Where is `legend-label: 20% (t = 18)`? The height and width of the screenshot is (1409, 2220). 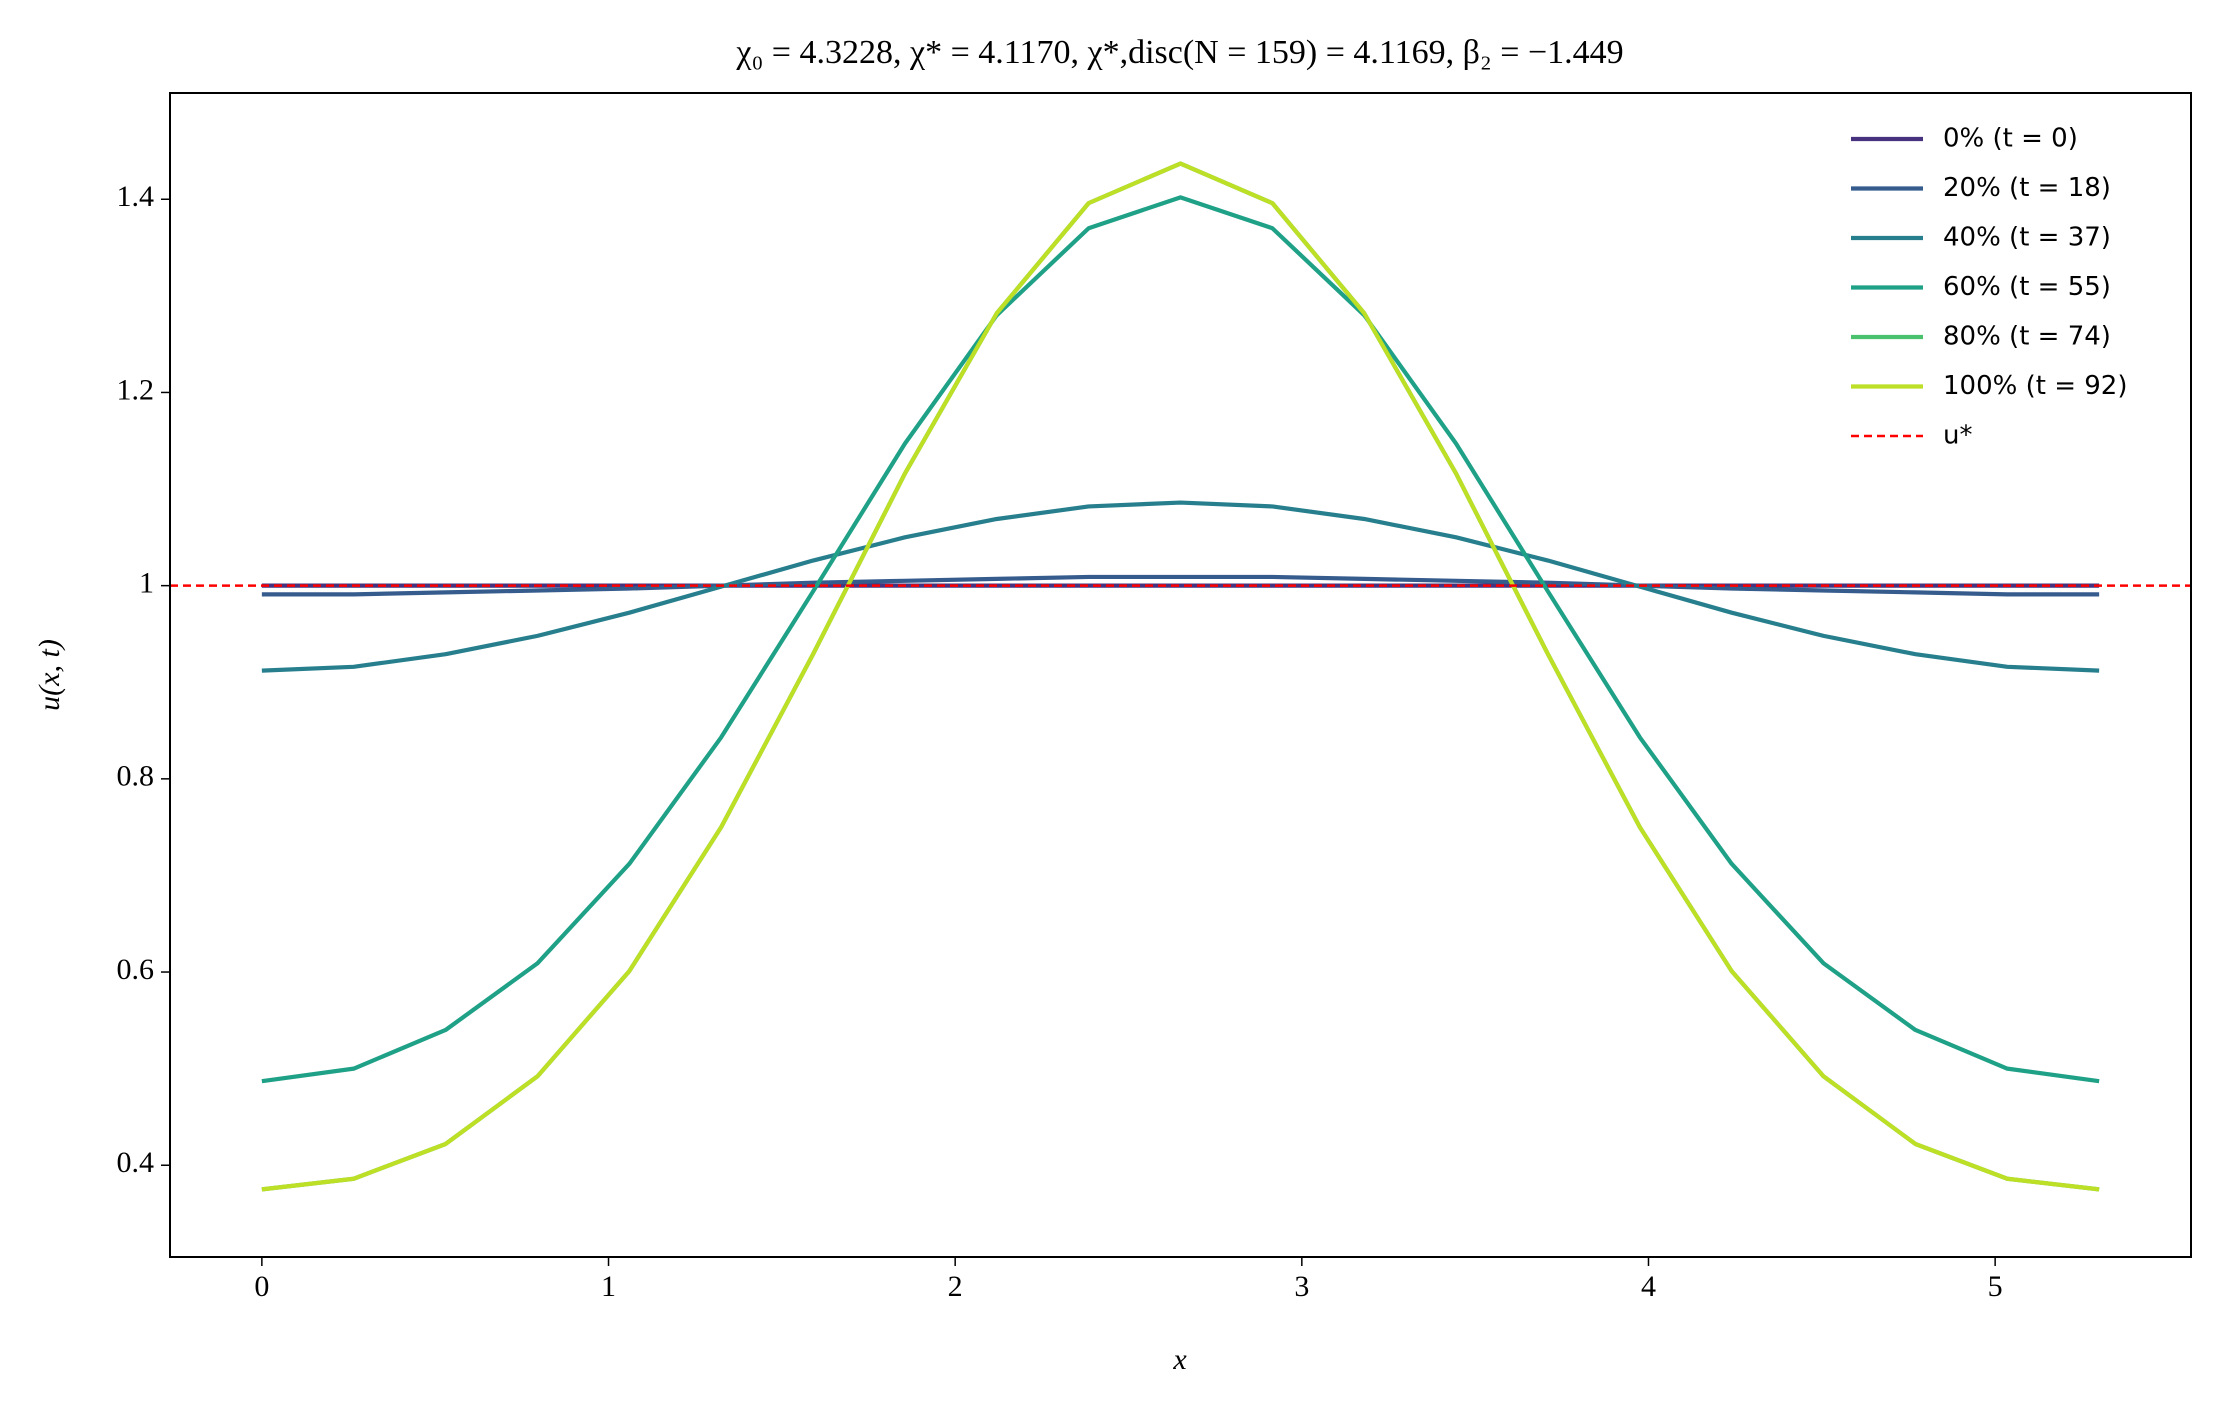 legend-label: 20% (t = 18) is located at coordinates (2027, 188).